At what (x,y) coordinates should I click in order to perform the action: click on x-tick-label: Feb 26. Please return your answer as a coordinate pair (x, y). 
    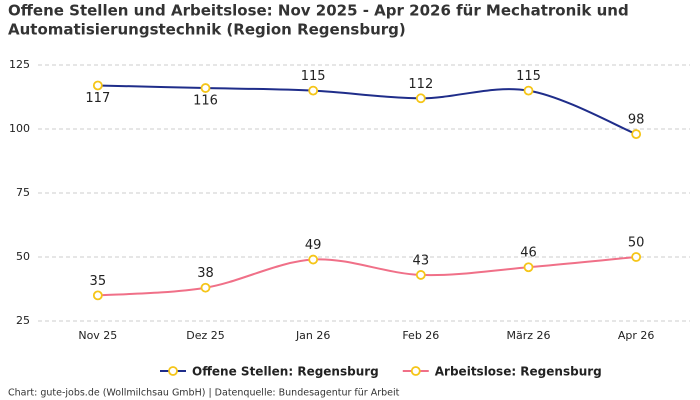
    Looking at the image, I should click on (420, 335).